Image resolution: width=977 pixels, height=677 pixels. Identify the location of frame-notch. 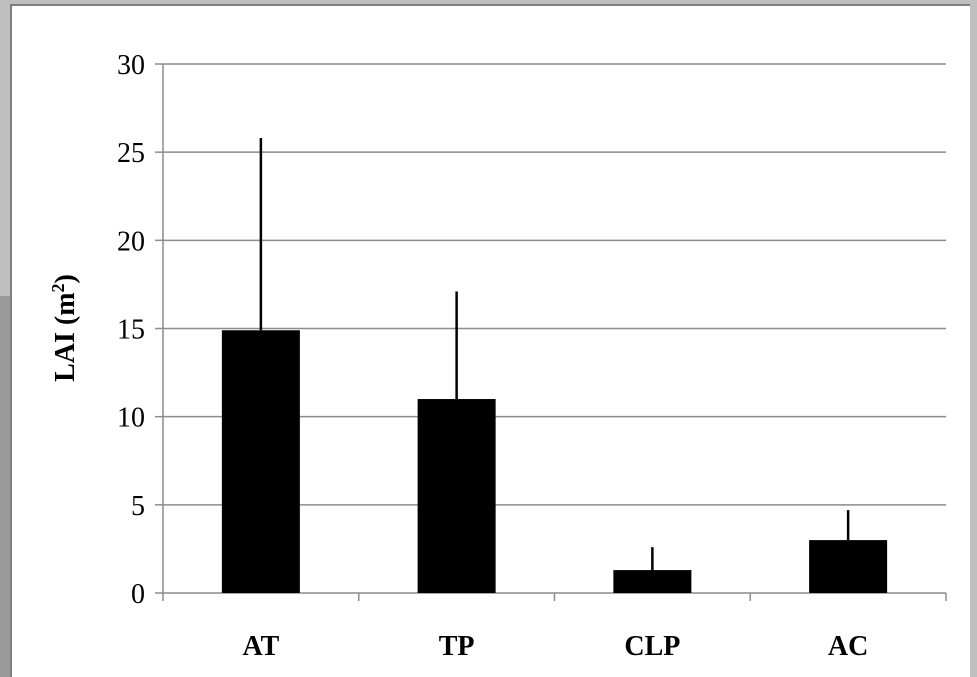
(6, 486).